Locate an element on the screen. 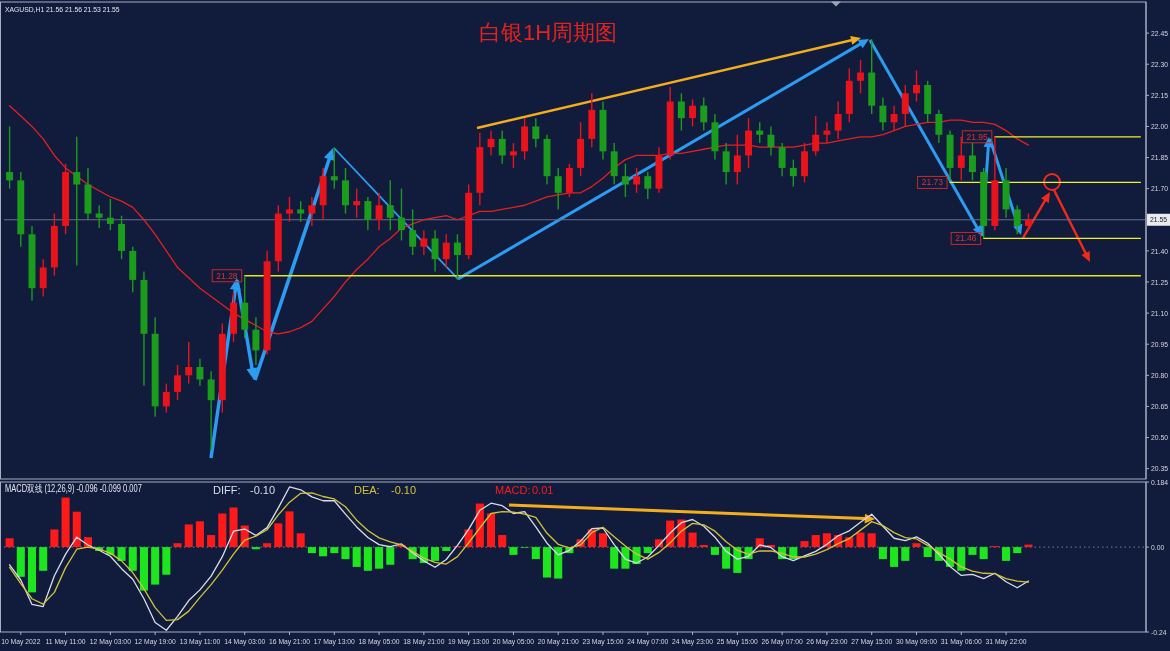 The width and height of the screenshot is (1170, 651). y-tick-label: 0.00 is located at coordinates (1158, 547).